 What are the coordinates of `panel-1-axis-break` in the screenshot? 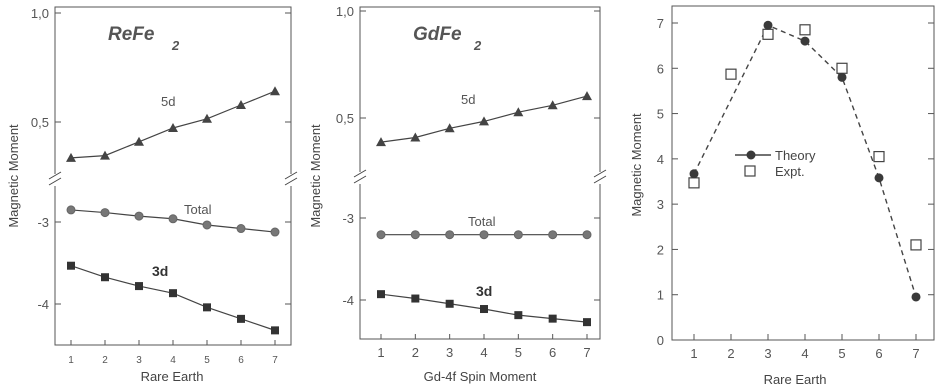 It's located at (173, 178).